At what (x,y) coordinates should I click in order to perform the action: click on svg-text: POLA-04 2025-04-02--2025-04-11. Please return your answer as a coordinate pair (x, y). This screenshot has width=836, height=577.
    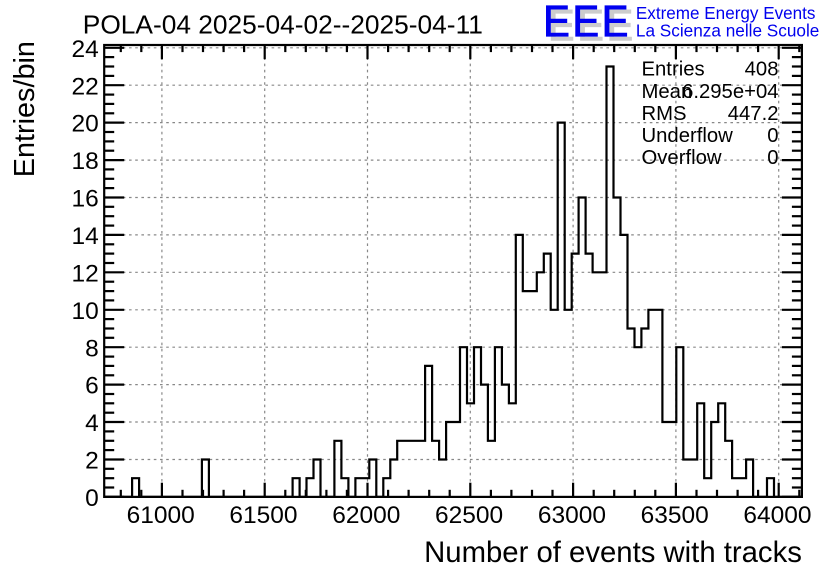
    Looking at the image, I should click on (283, 25).